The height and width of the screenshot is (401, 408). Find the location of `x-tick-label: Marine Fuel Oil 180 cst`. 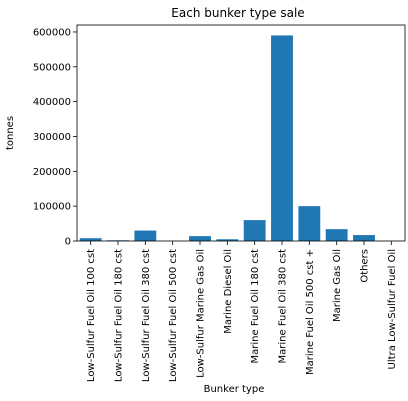

x-tick-label: Marine Fuel Oil 180 cst is located at coordinates (255, 306).